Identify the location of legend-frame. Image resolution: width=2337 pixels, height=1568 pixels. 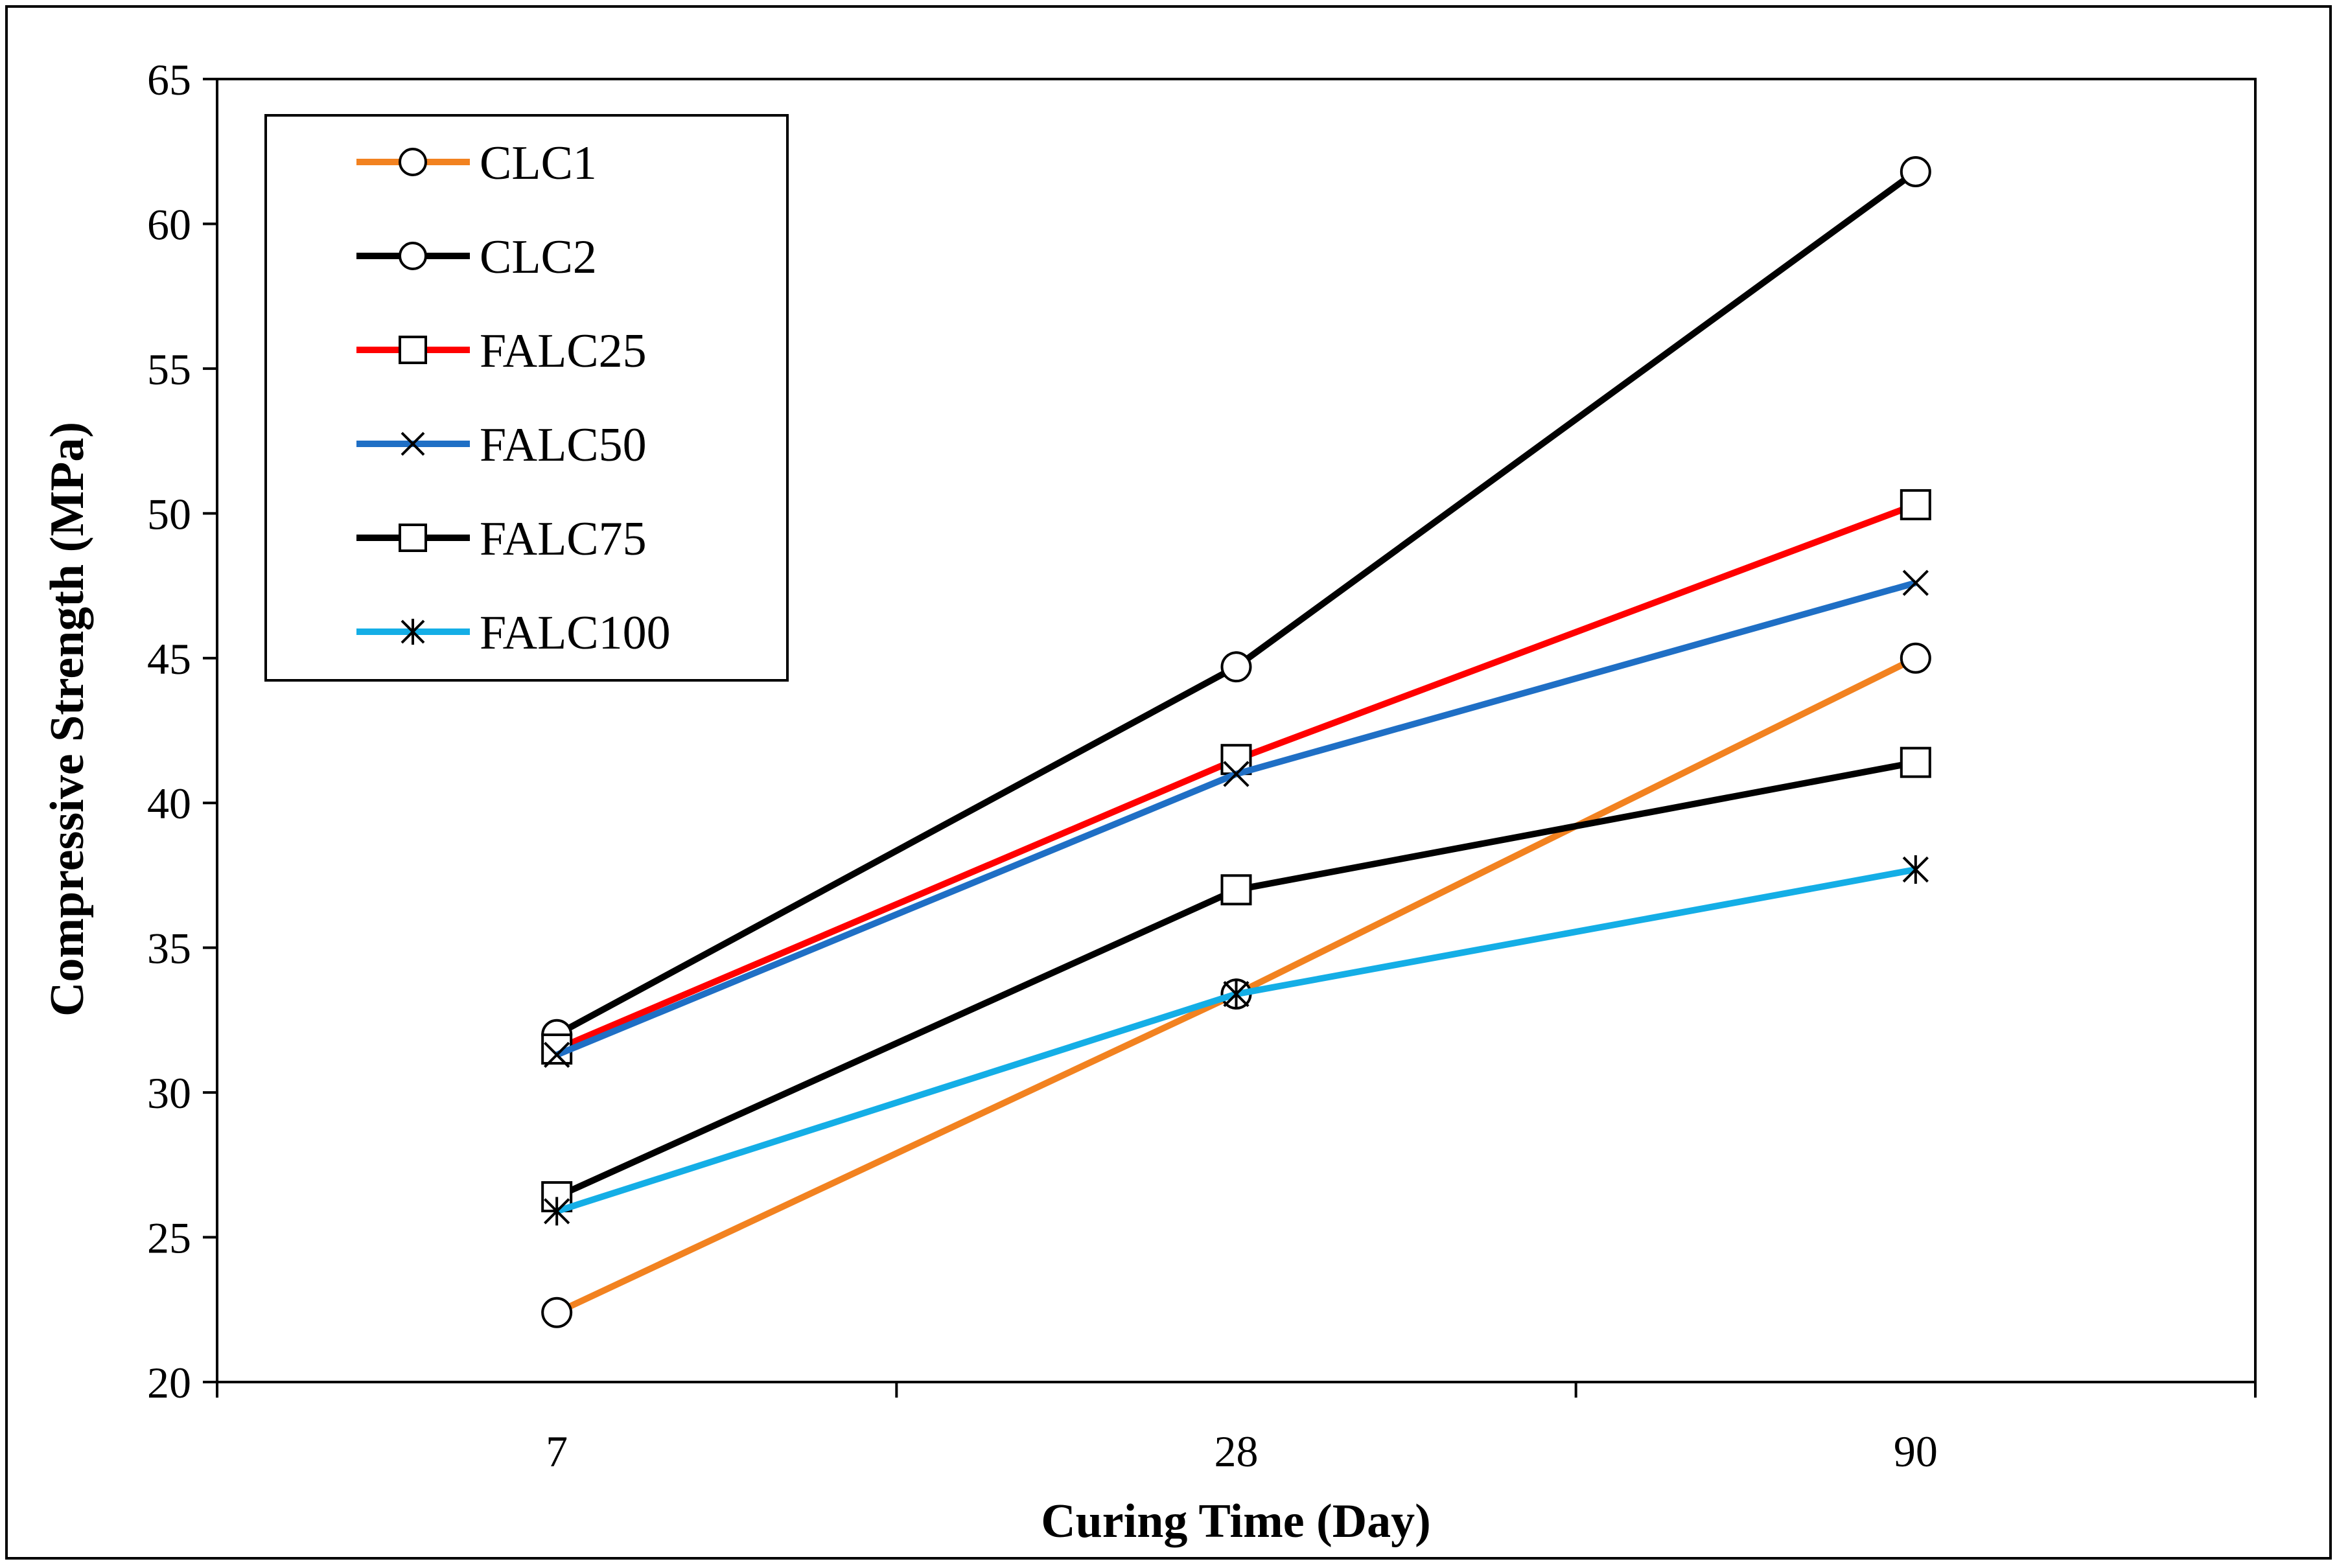
(526, 398).